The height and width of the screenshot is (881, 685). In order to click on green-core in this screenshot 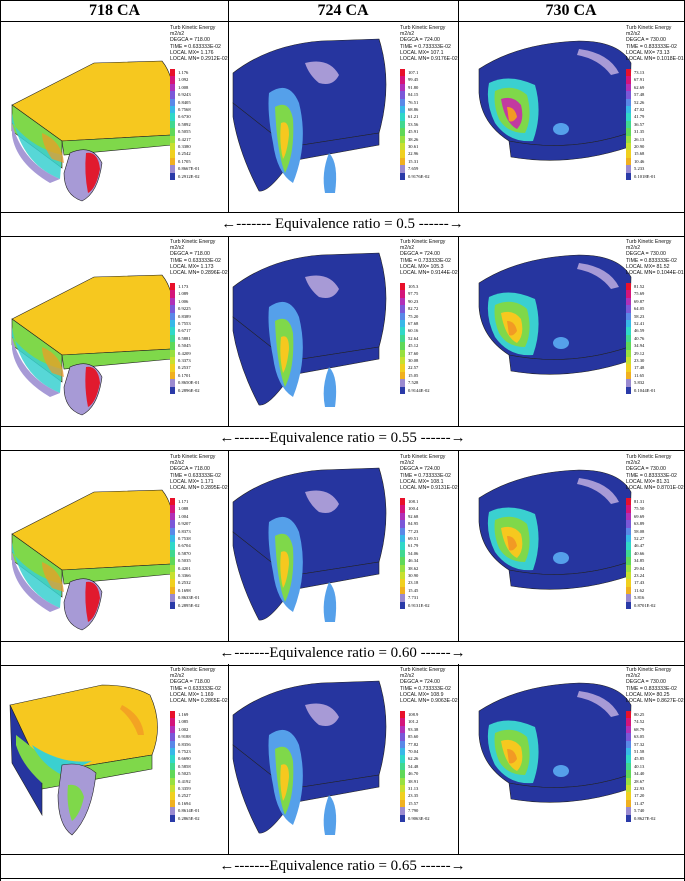, I will do `click(75, 802)`.